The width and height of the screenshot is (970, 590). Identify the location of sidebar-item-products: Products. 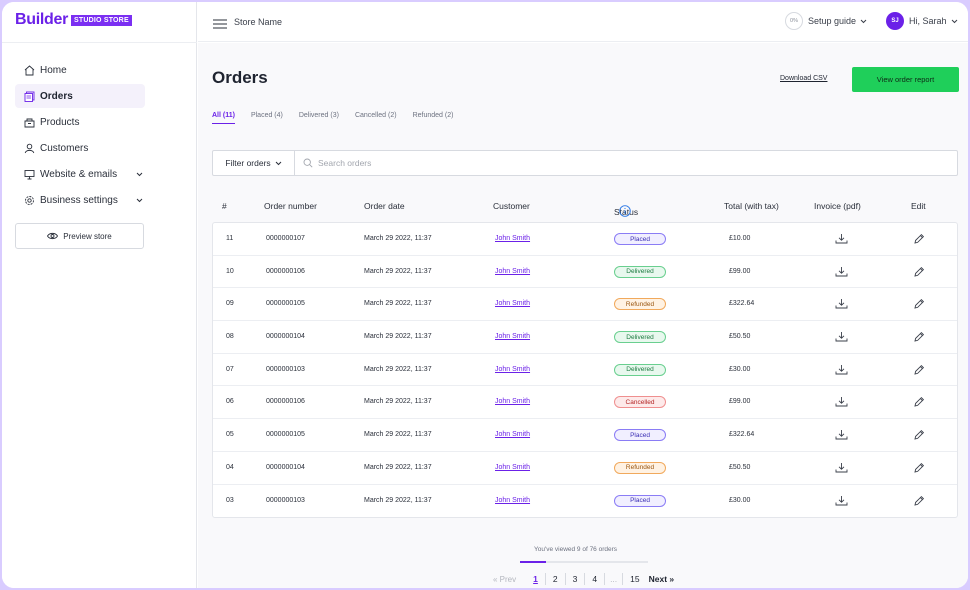
(99, 122).